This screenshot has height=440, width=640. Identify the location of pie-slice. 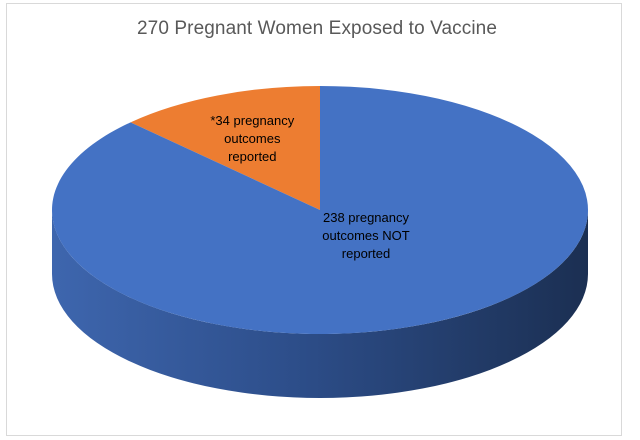
(225, 148).